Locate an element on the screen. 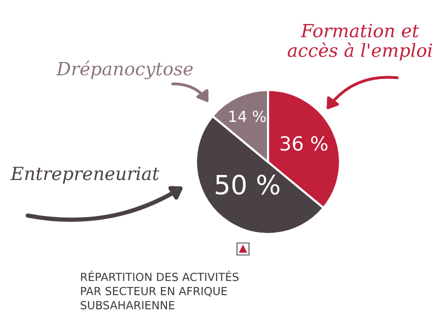  slice-label: Drépanocytose is located at coordinates (124, 70).